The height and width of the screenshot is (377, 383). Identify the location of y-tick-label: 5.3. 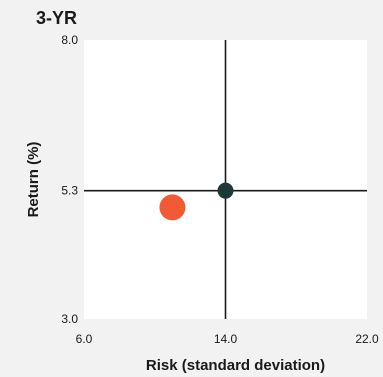
(69, 191).